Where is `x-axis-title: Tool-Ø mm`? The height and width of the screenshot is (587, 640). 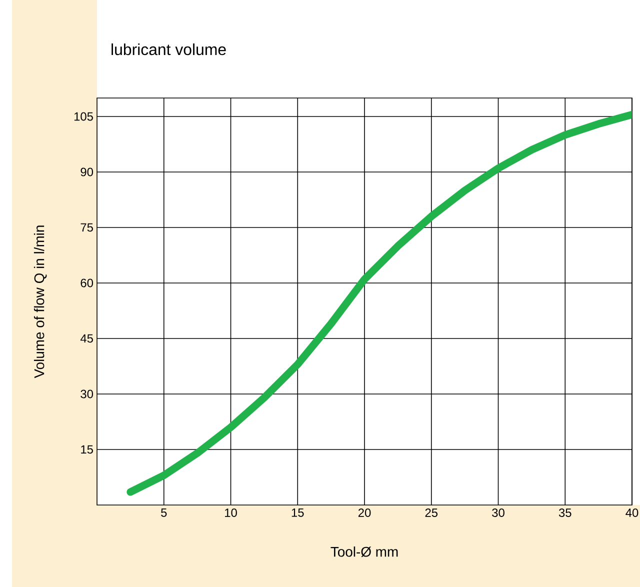 x-axis-title: Tool-Ø mm is located at coordinates (364, 551).